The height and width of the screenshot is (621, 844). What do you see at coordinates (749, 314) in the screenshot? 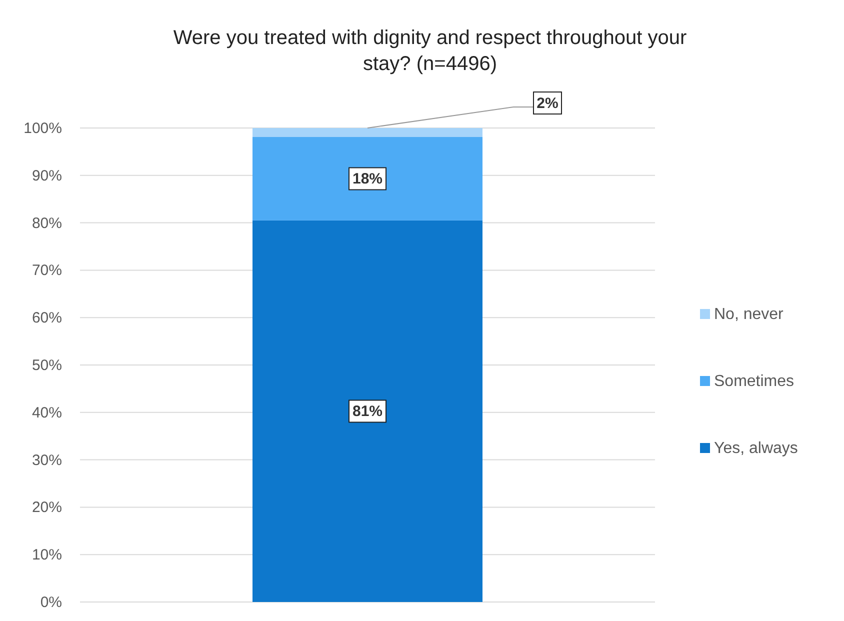
I see `legend-label: No, never` at bounding box center [749, 314].